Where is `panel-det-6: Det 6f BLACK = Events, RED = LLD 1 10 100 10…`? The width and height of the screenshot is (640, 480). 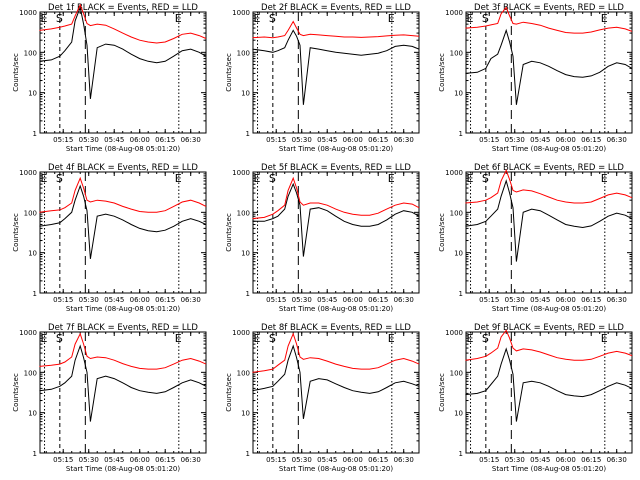
panel-det-6: Det 6f BLACK = Events, RED = LLD 1 10 100 10… is located at coordinates (535, 238).